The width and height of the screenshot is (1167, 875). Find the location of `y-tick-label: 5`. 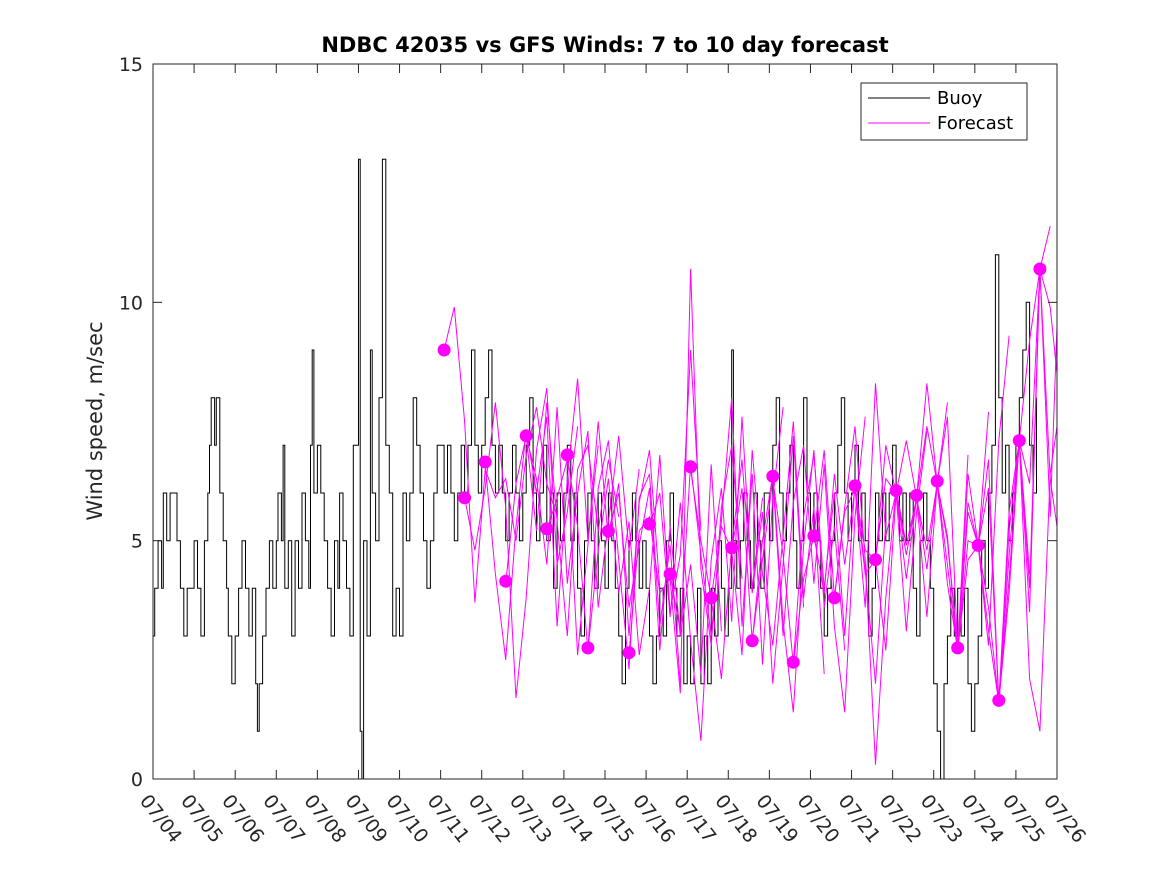

y-tick-label: 5 is located at coordinates (137, 542).